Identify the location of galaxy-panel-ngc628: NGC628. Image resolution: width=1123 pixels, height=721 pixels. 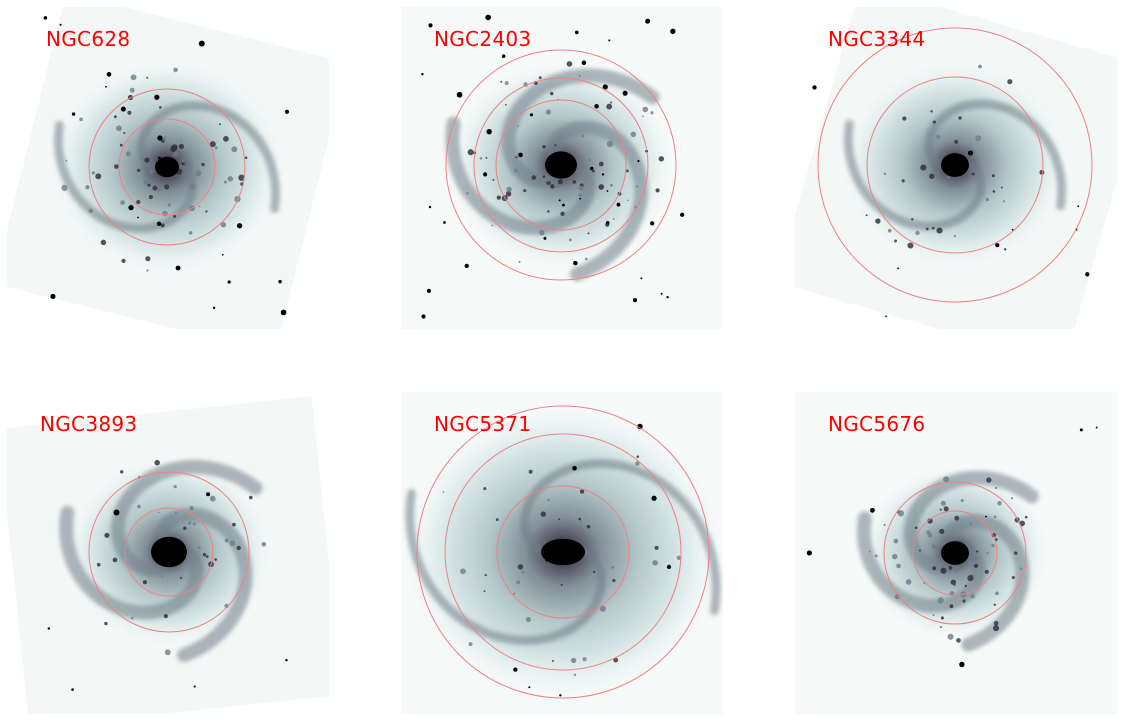
(168, 168).